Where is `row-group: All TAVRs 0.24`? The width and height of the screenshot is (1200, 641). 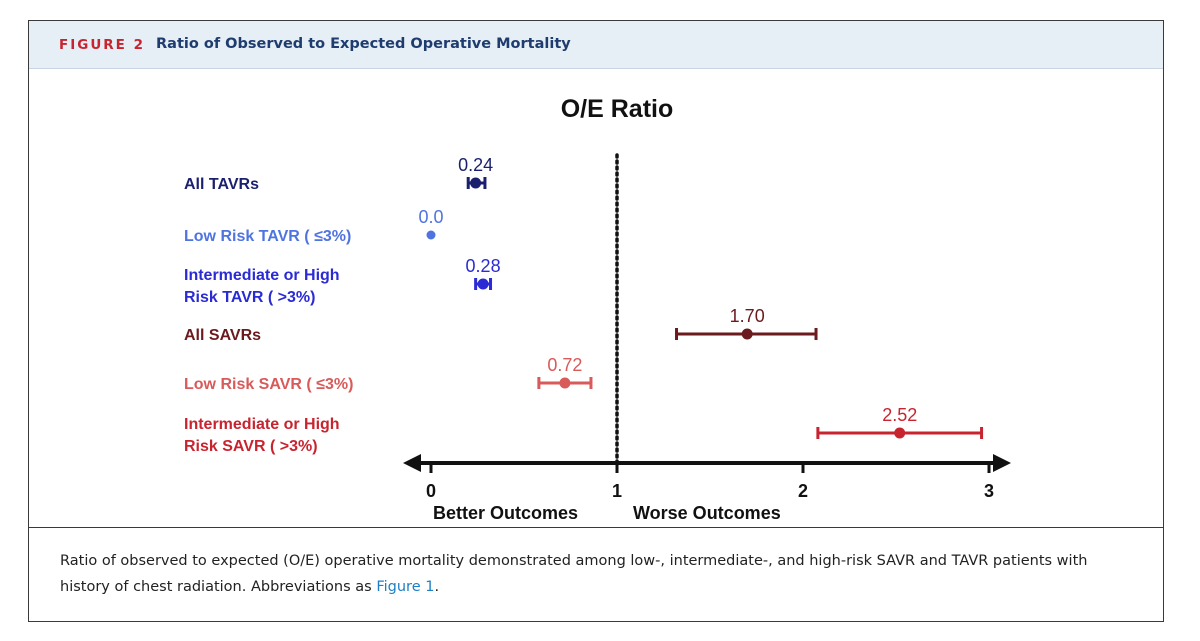 row-group: All TAVRs 0.24 is located at coordinates (338, 174).